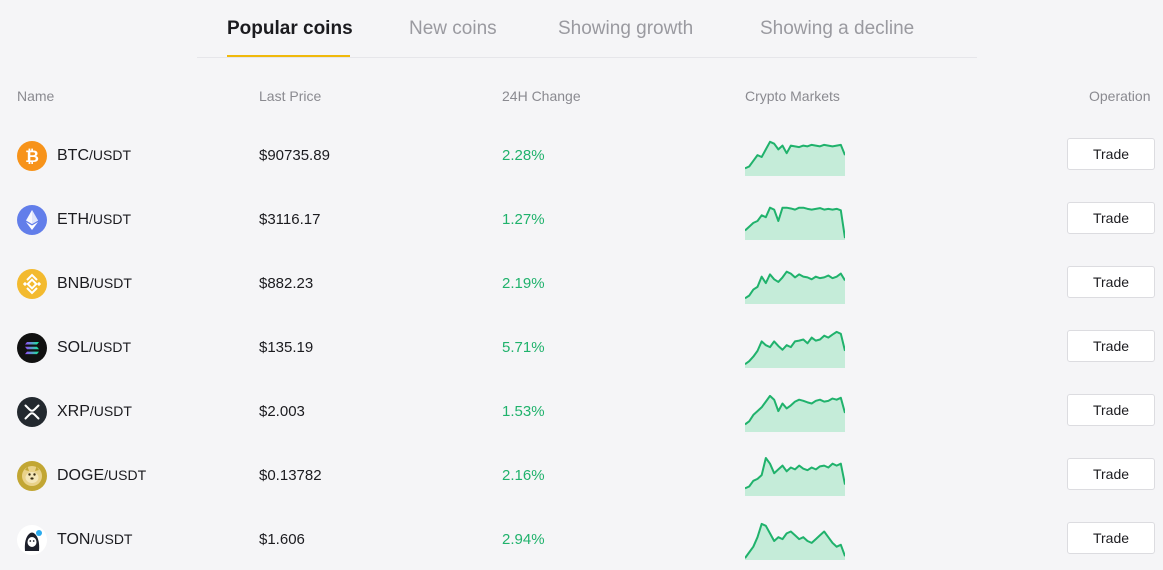 The height and width of the screenshot is (570, 1163). What do you see at coordinates (32, 412) in the screenshot?
I see `xrp-icon` at bounding box center [32, 412].